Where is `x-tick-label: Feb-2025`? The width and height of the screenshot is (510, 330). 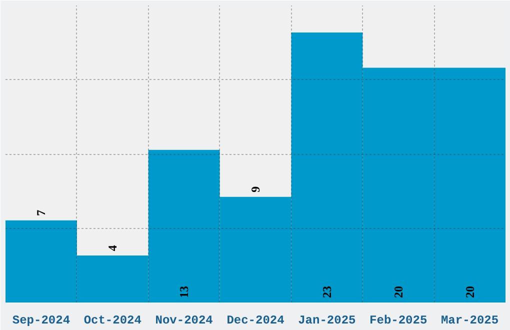
x-tick-label: Feb-2025 is located at coordinates (399, 321).